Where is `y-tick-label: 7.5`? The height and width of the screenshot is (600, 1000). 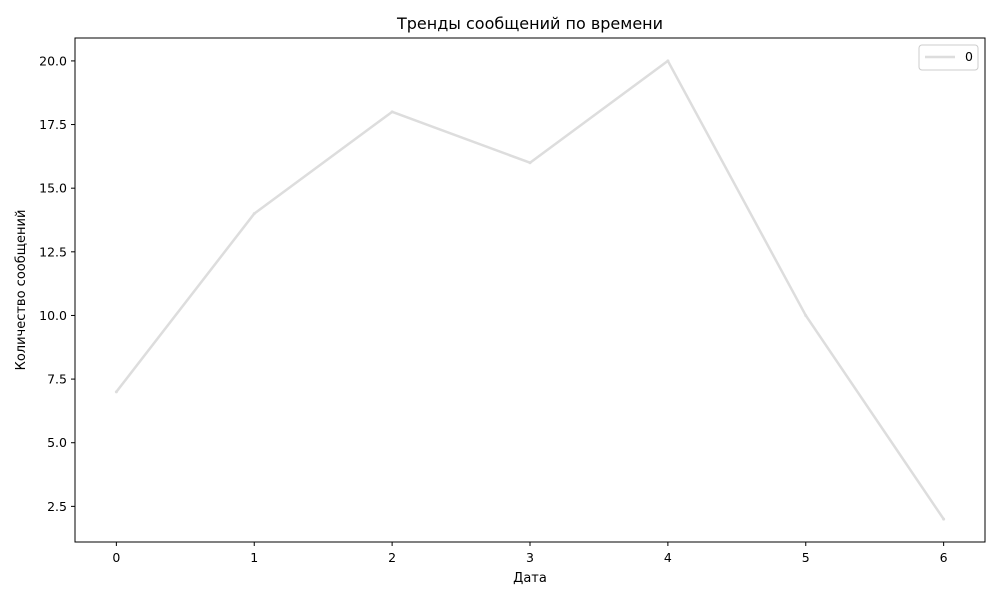
y-tick-label: 7.5 is located at coordinates (57, 379).